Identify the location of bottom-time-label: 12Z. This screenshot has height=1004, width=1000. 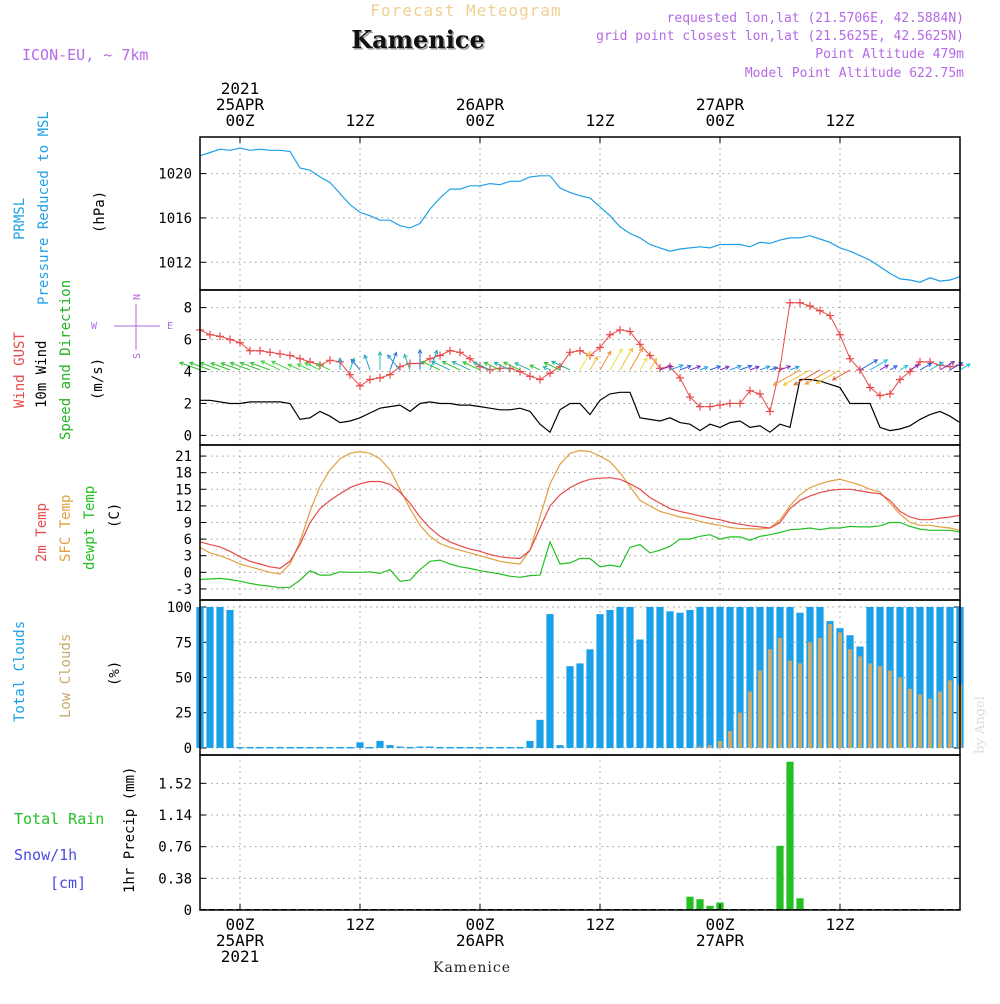
(840, 924).